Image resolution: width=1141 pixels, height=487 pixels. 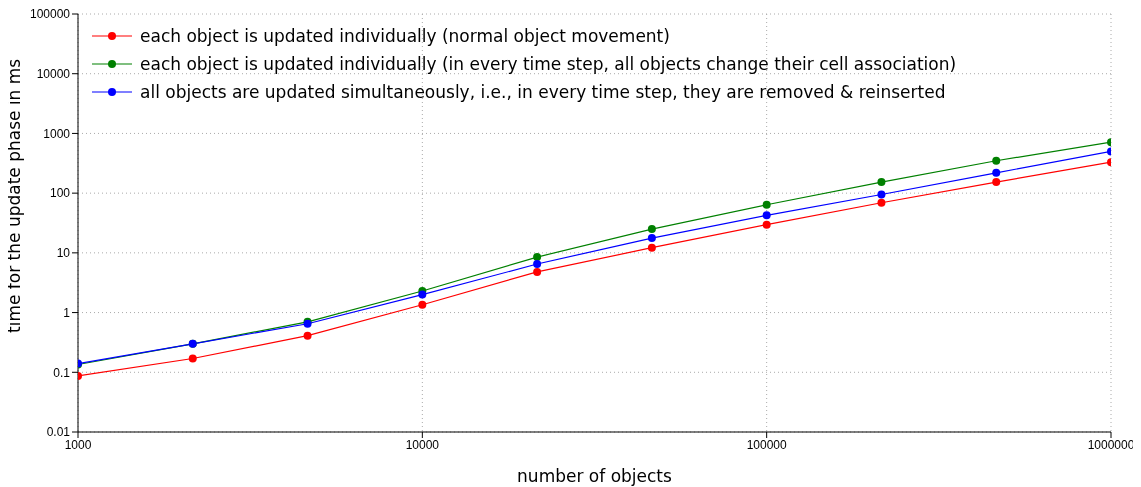 What do you see at coordinates (63, 253) in the screenshot?
I see `y-tick-label: 10` at bounding box center [63, 253].